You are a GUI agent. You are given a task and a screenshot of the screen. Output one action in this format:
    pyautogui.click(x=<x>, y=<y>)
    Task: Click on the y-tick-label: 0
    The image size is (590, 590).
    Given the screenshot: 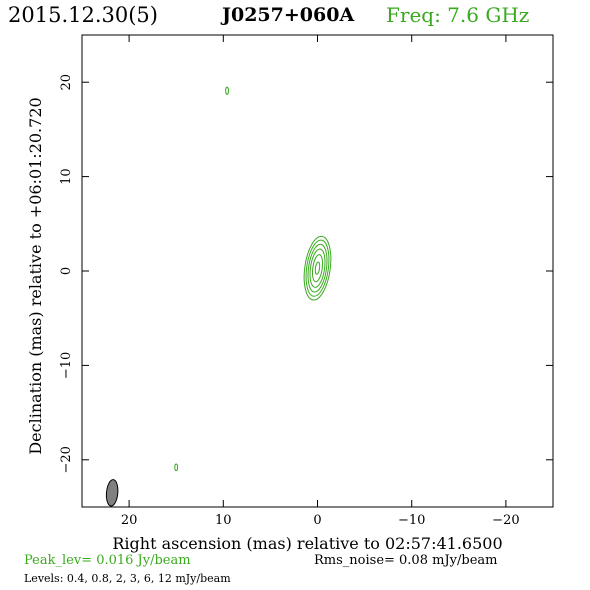 What is the action you would take?
    pyautogui.click(x=66, y=271)
    